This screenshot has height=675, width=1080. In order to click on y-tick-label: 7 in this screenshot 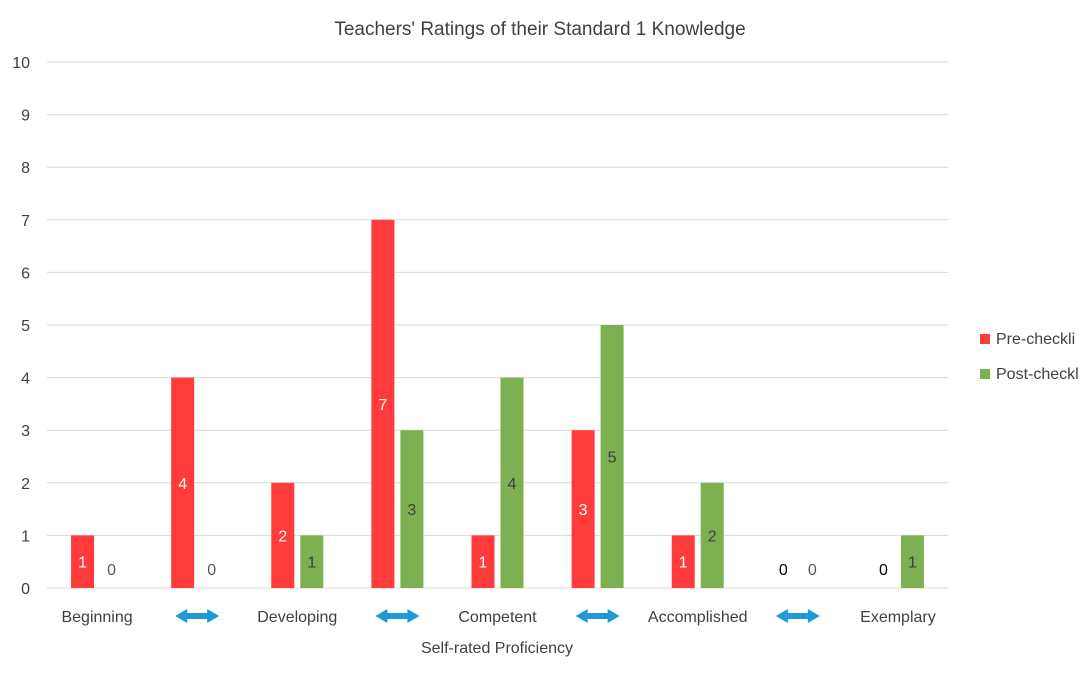, I will do `click(25, 221)`.